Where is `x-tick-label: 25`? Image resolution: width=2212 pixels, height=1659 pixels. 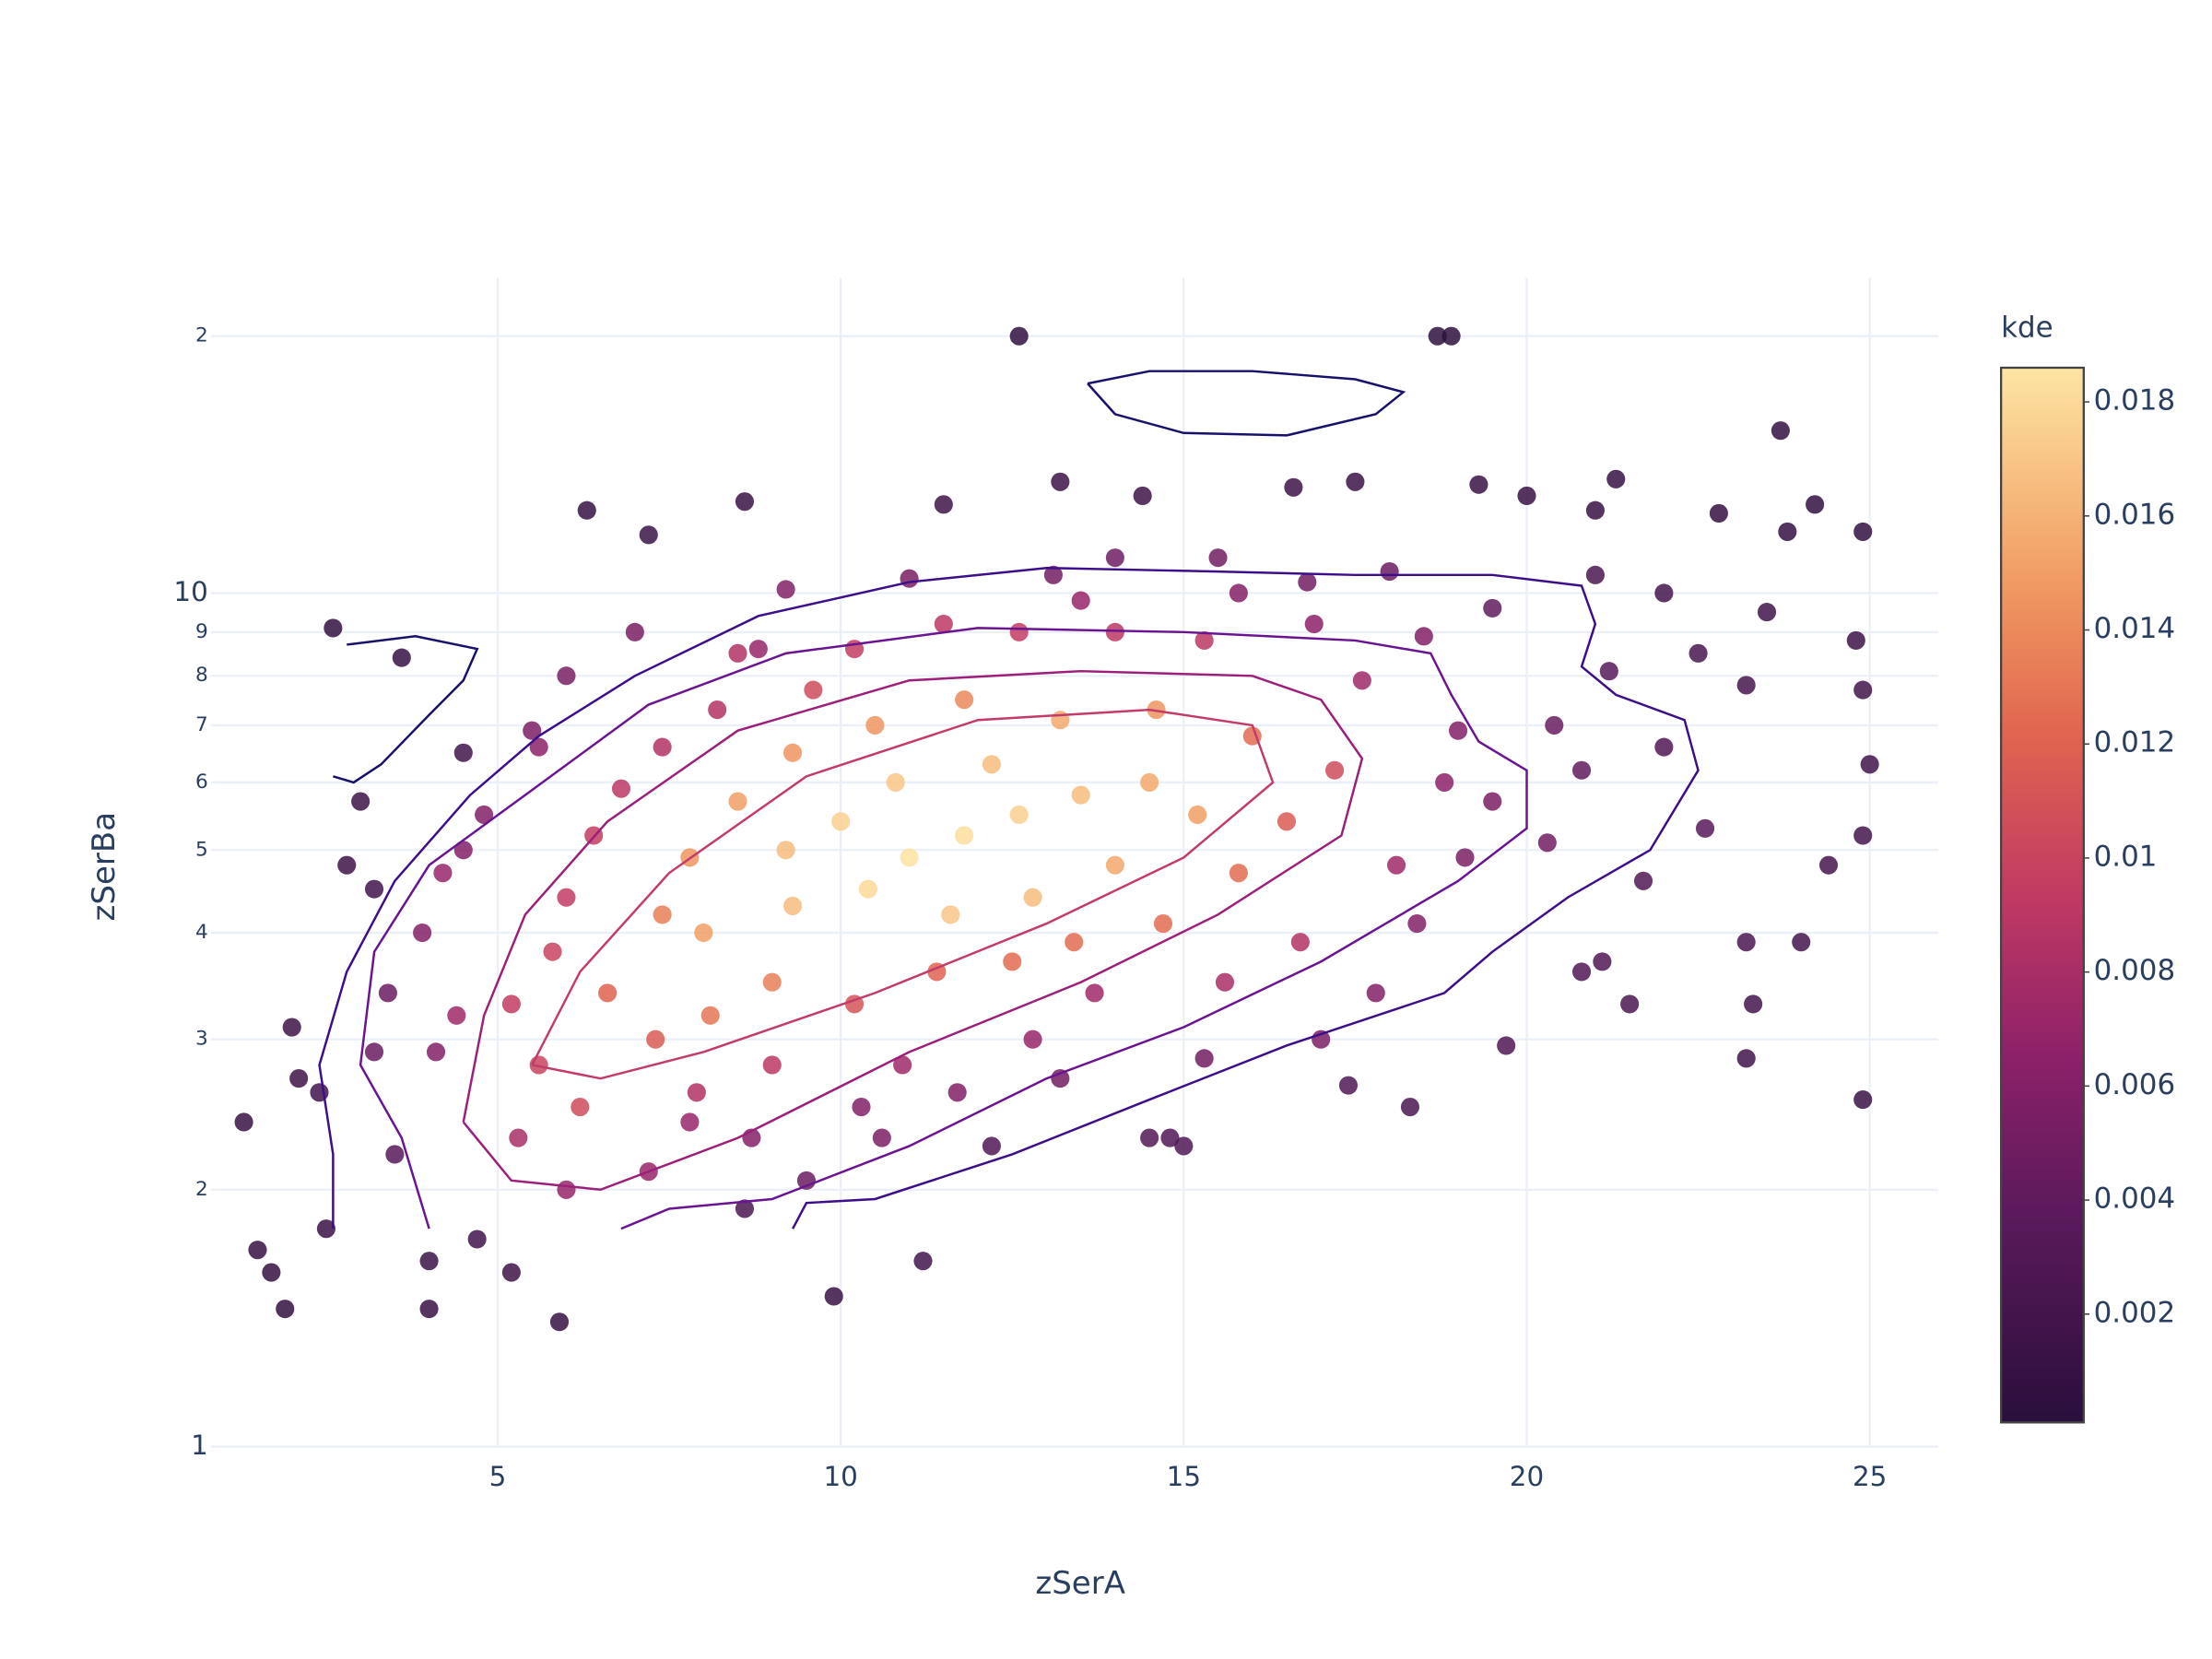 x-tick-label: 25 is located at coordinates (1870, 1476).